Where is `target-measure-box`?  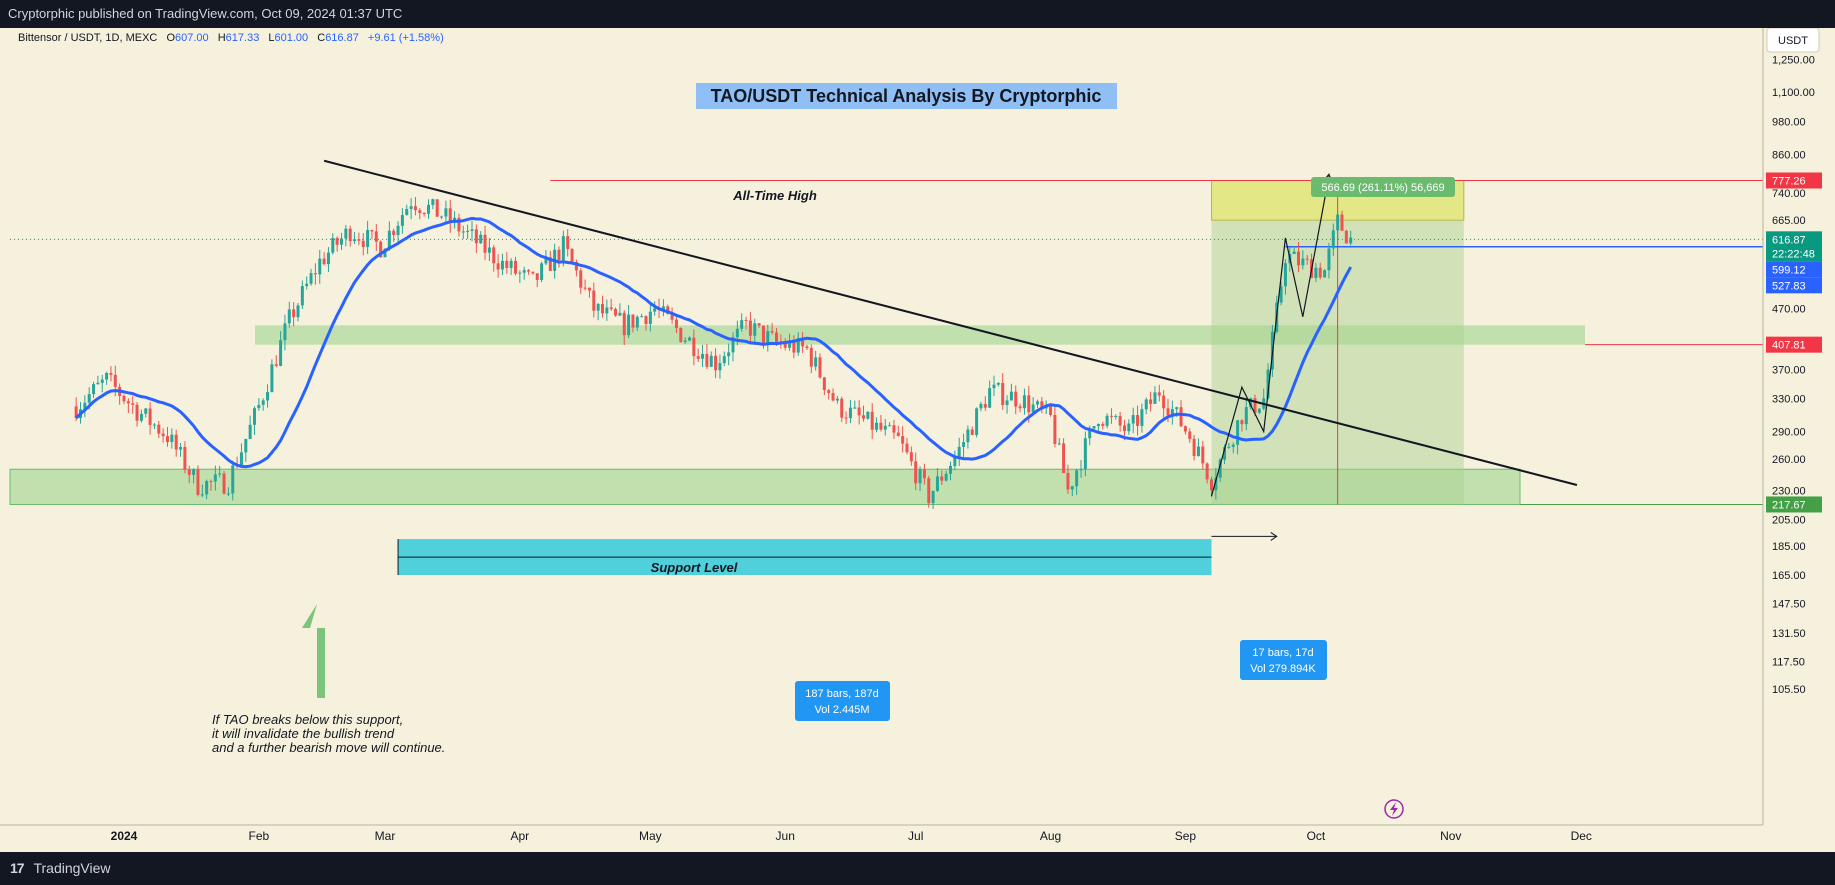 target-measure-box is located at coordinates (1383, 187).